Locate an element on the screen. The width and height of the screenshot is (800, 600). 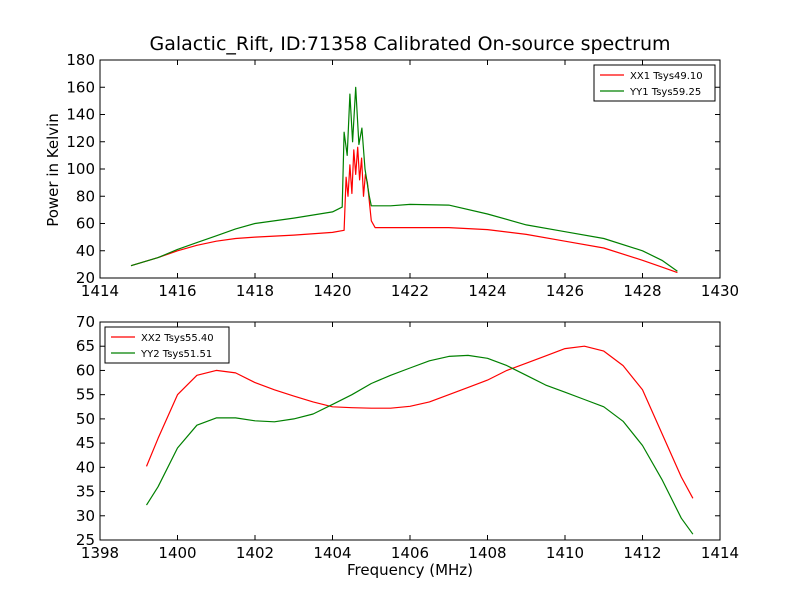
legend-label: YY2 Tsys51.51 is located at coordinates (176, 354).